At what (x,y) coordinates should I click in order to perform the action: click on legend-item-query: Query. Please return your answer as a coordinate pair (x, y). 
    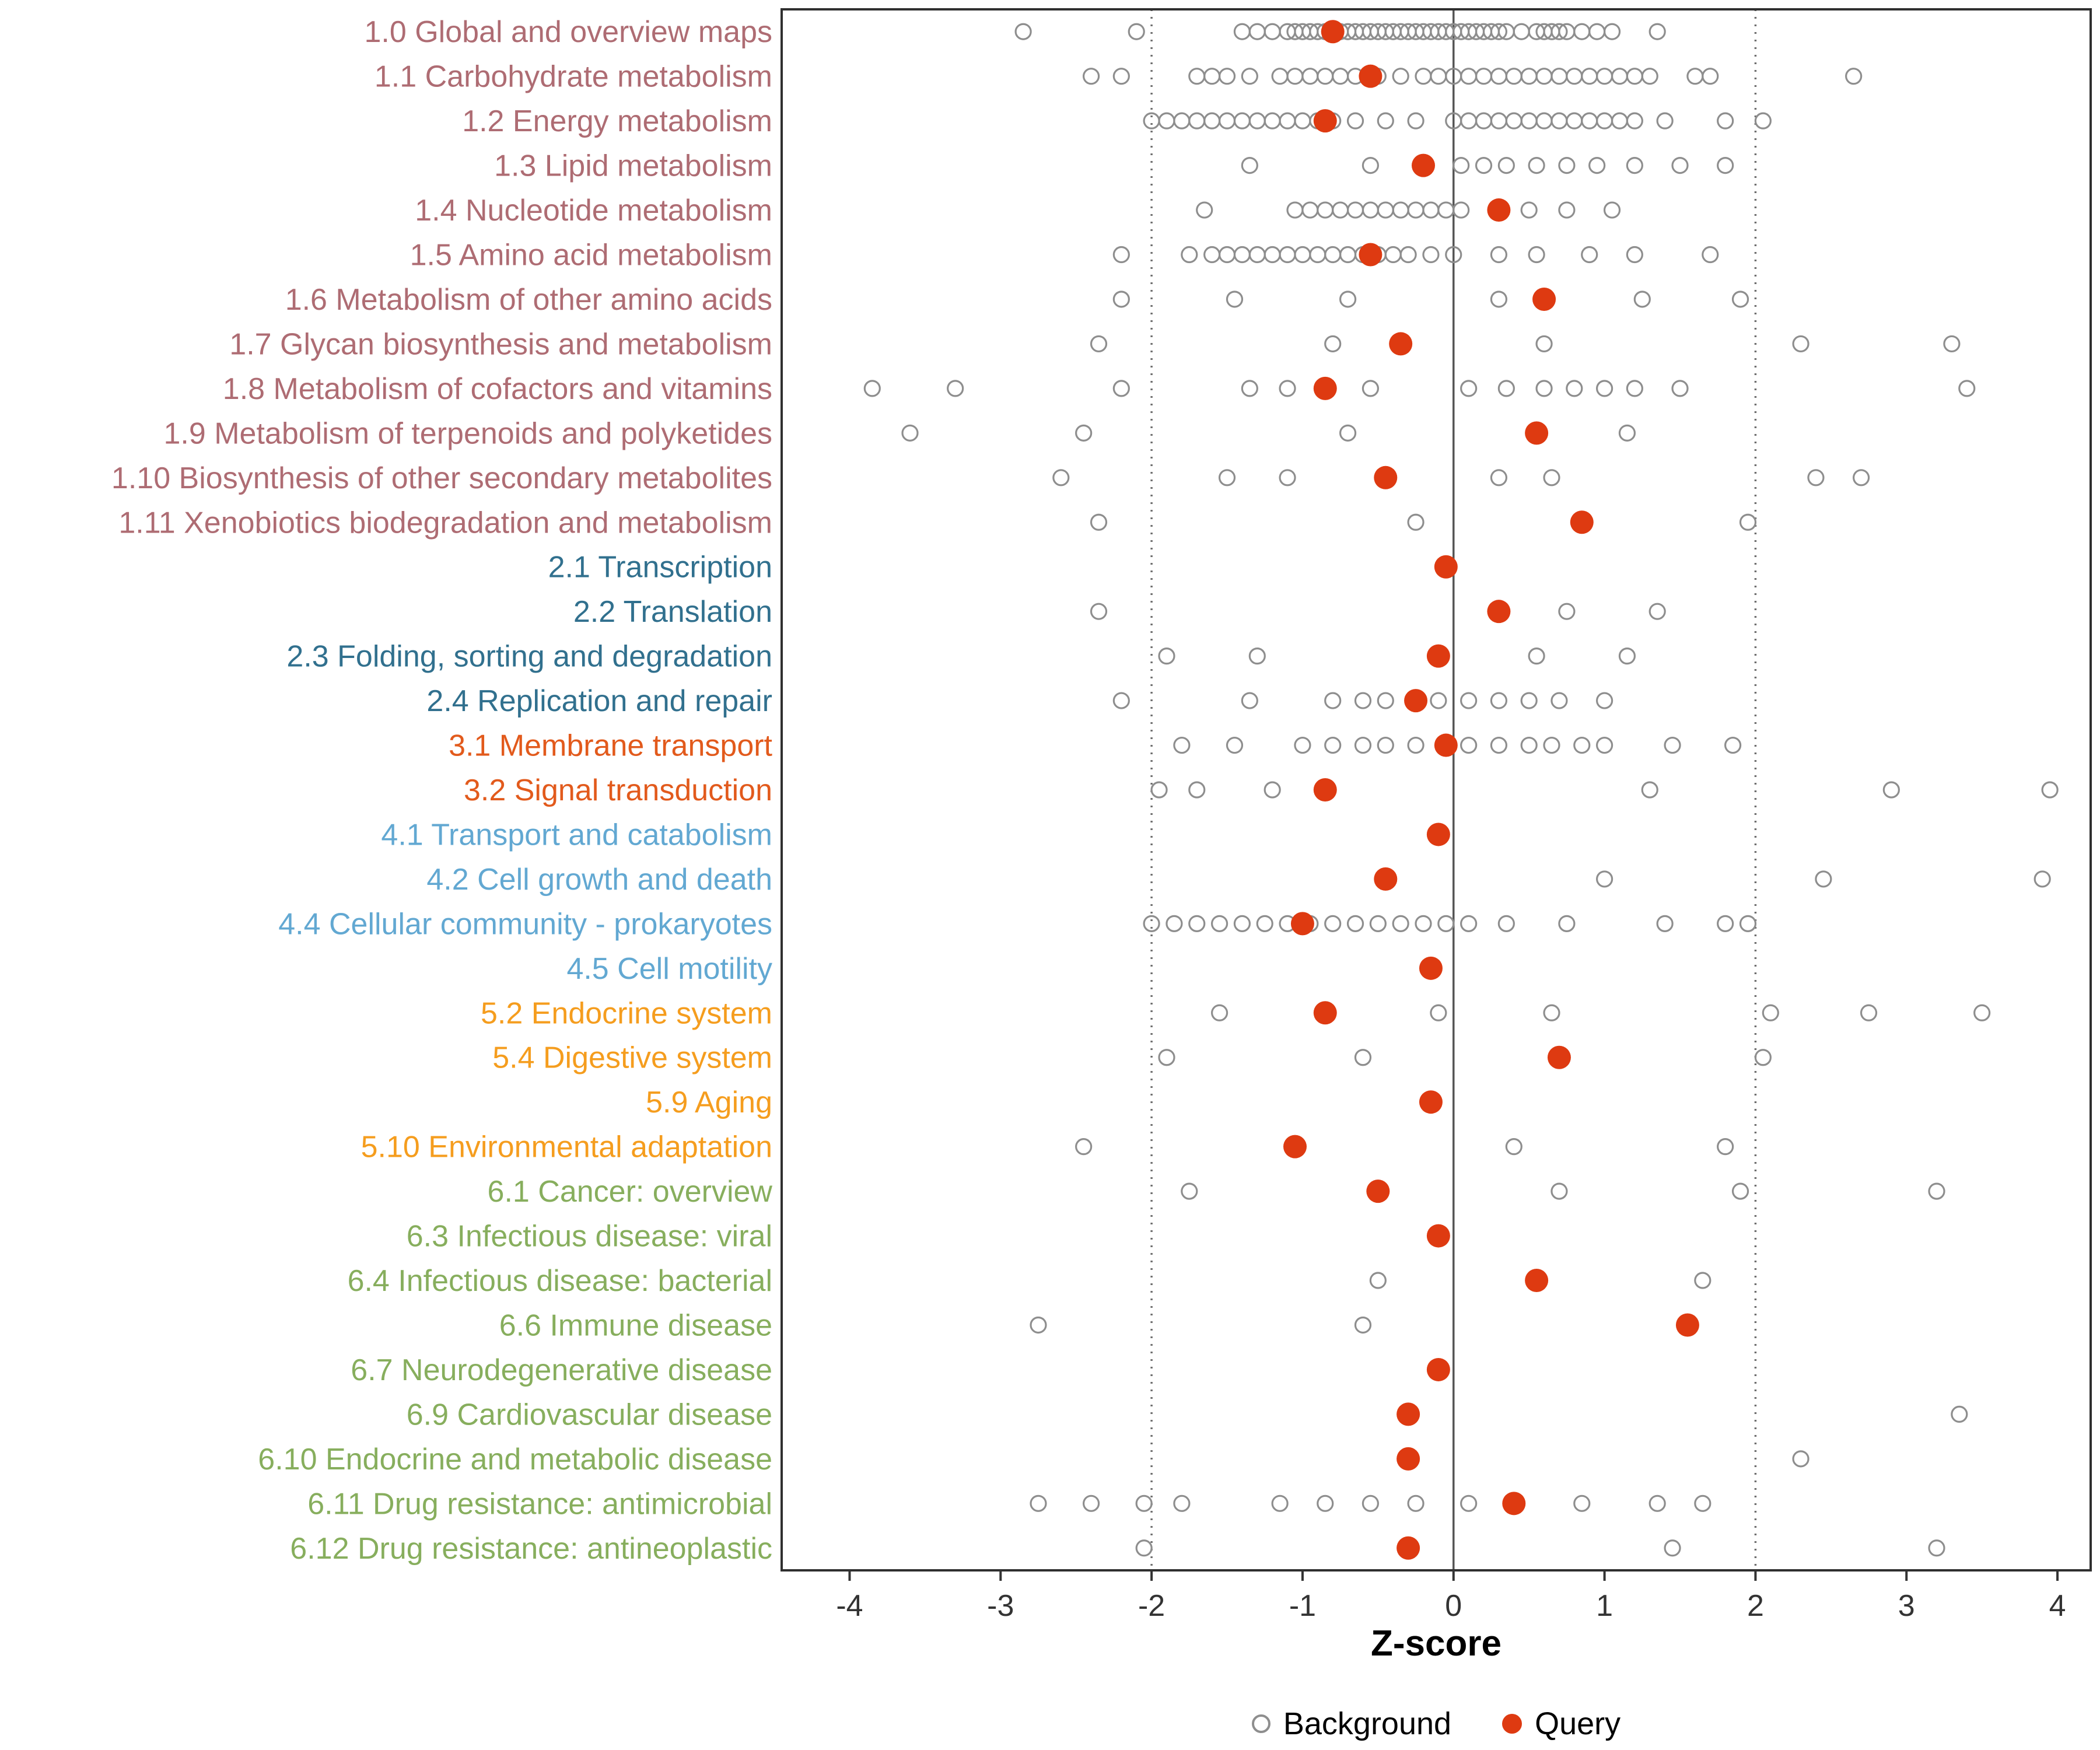
    Looking at the image, I should click on (1561, 1724).